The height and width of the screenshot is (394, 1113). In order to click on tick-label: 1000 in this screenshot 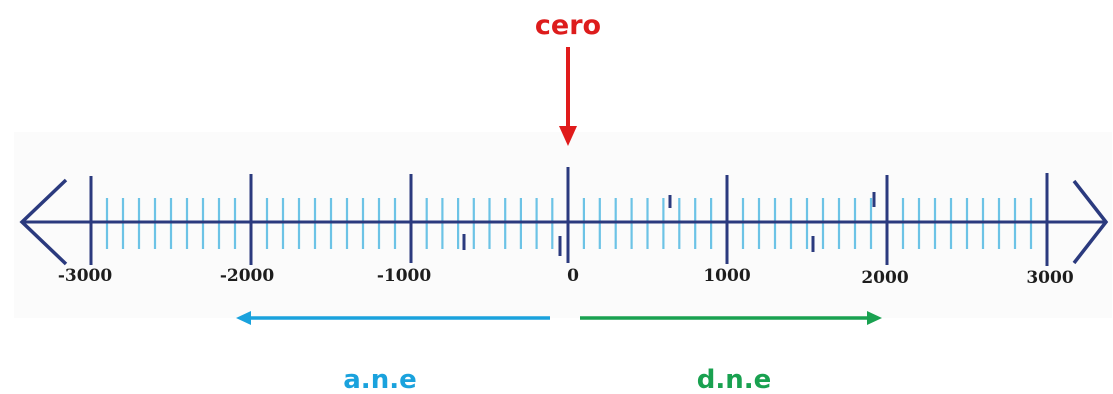, I will do `click(726, 276)`.